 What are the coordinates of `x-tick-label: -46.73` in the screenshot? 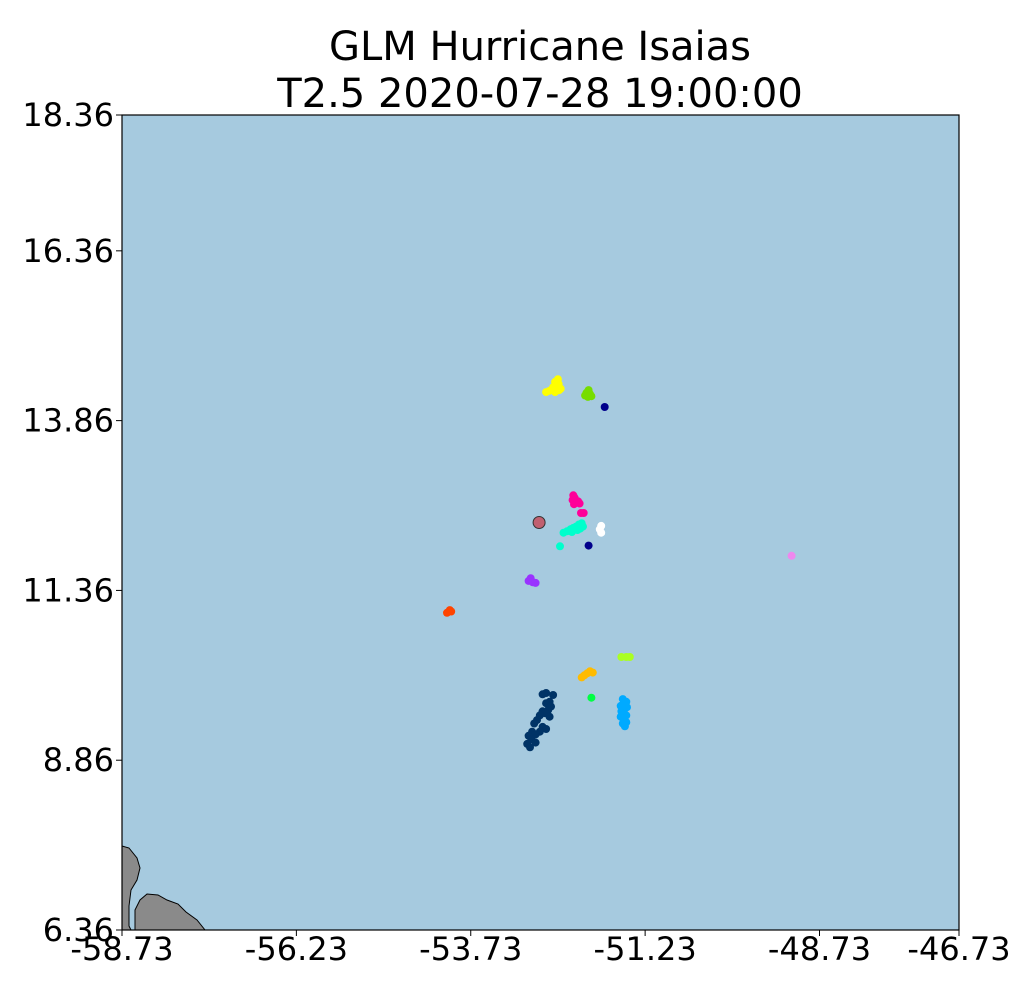 It's located at (958, 949).